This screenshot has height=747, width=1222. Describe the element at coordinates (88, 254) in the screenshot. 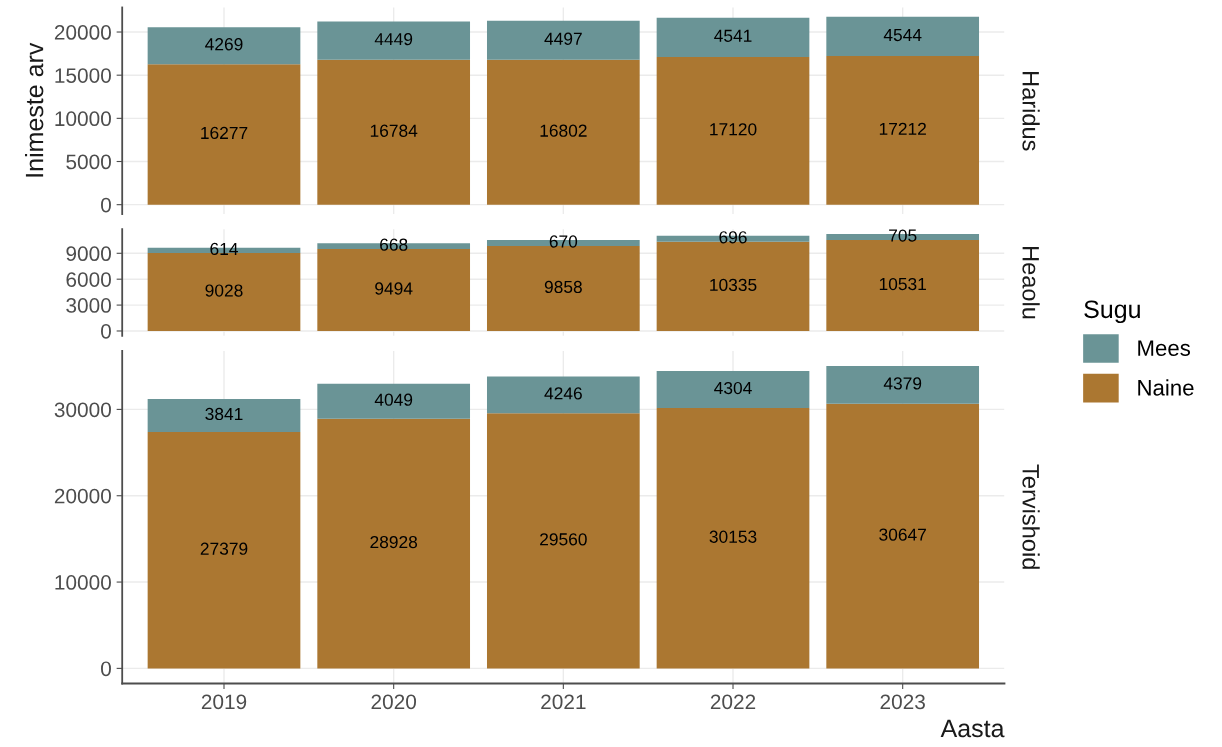

I see `y-tick-label: 9000` at that location.